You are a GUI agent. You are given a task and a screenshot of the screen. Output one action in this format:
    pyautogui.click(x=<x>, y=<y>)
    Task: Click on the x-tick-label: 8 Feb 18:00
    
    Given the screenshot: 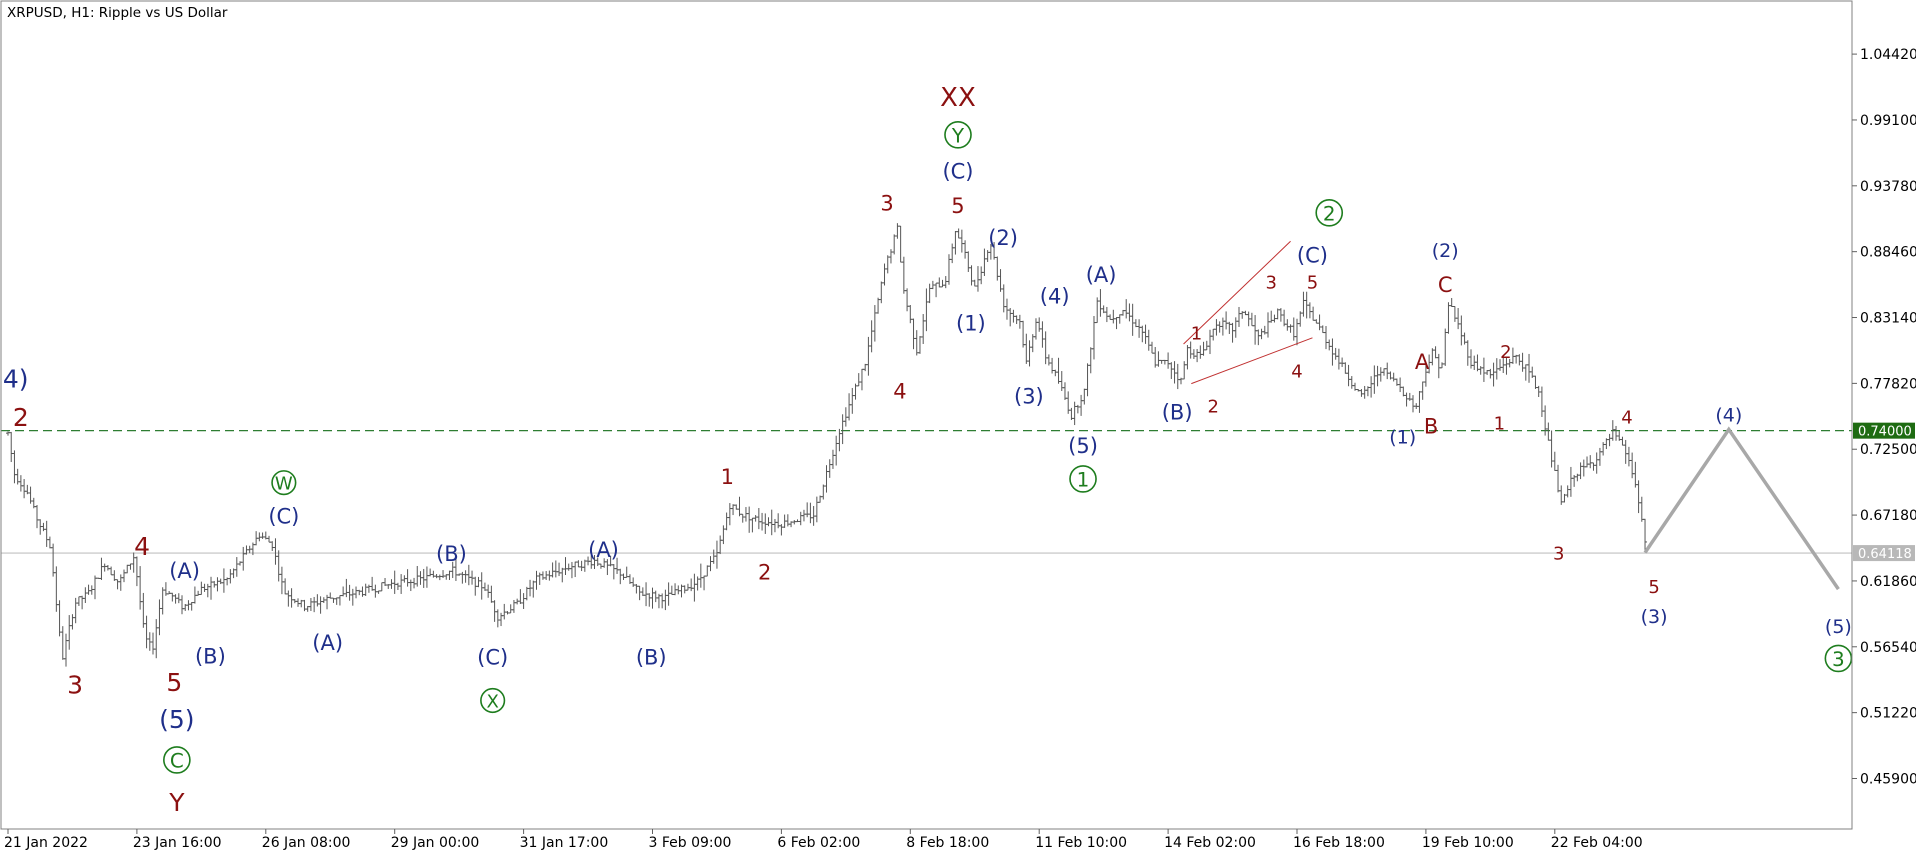 What is the action you would take?
    pyautogui.click(x=947, y=843)
    